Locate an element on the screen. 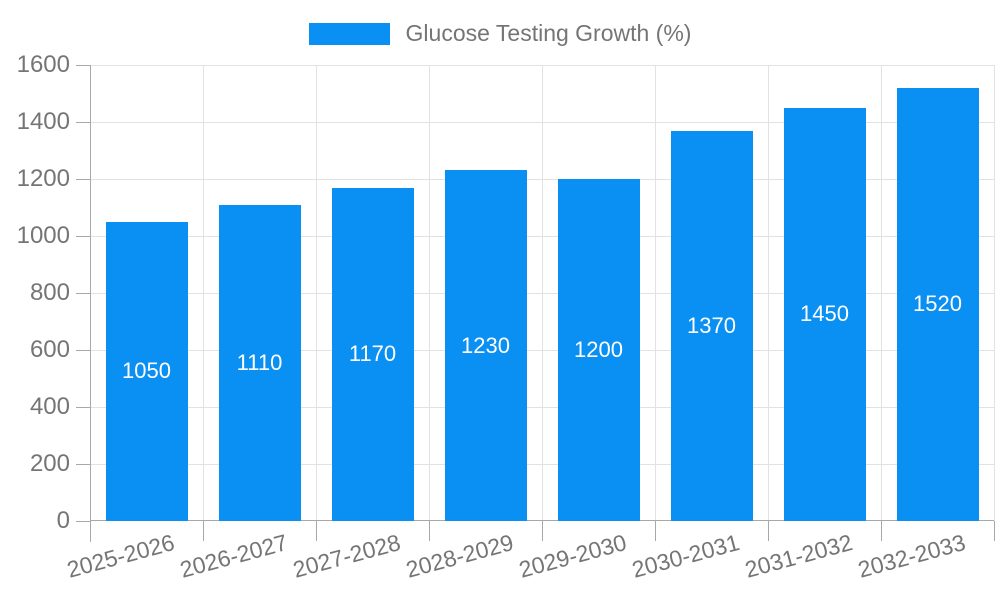  bar: 1520 is located at coordinates (937, 304).